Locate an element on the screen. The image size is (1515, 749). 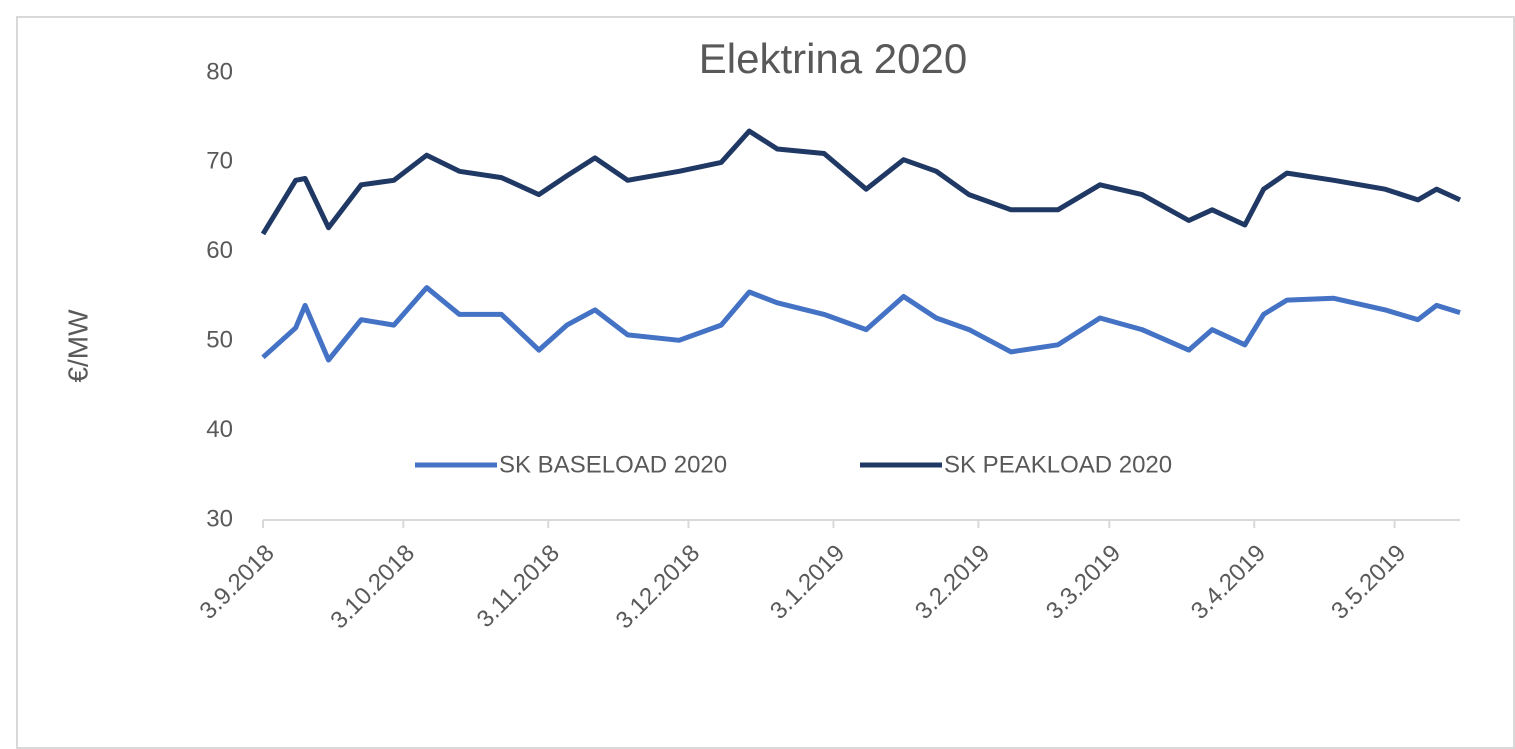
legend-label: SK BASELOAD 2020 is located at coordinates (613, 464).